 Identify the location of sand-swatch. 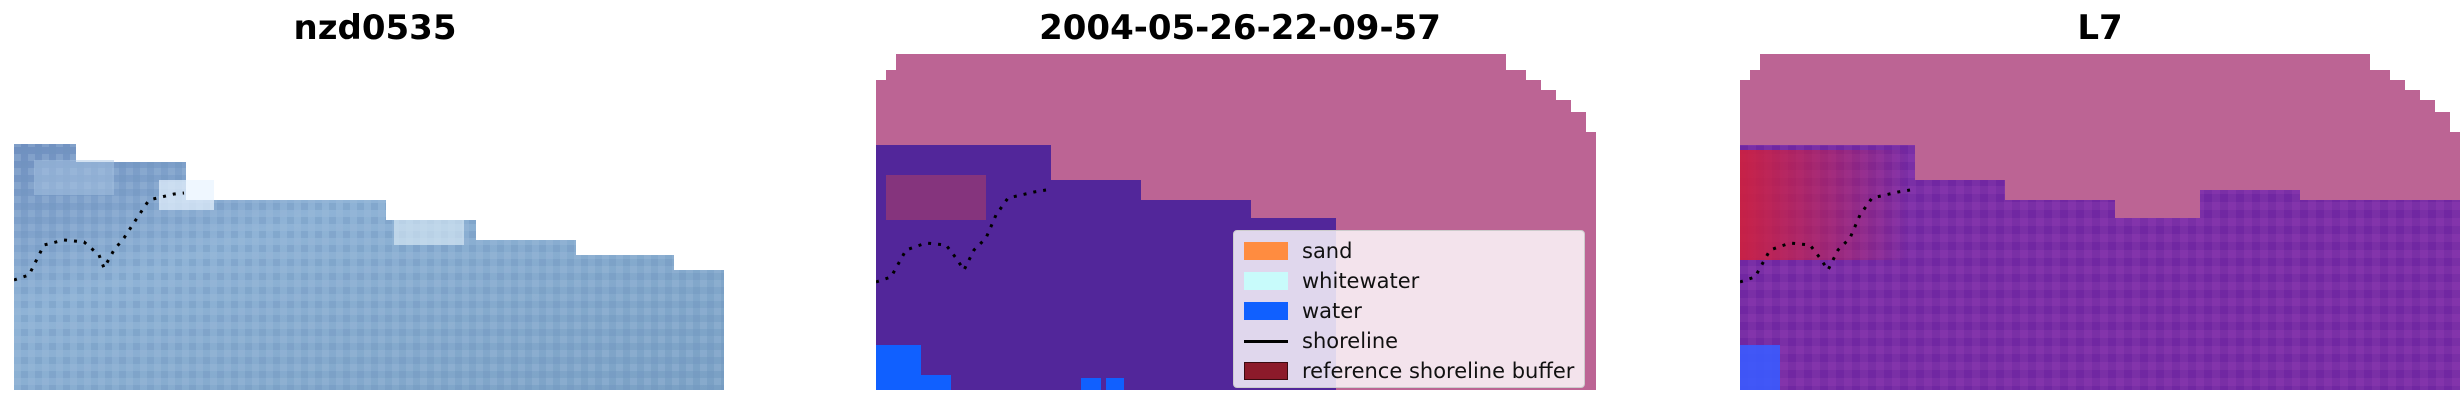
(1266, 251).